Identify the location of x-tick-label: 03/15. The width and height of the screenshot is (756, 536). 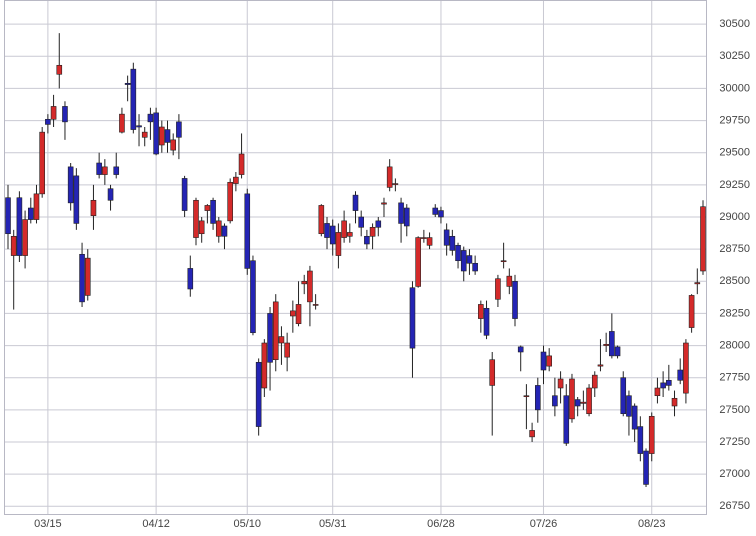
(48, 524).